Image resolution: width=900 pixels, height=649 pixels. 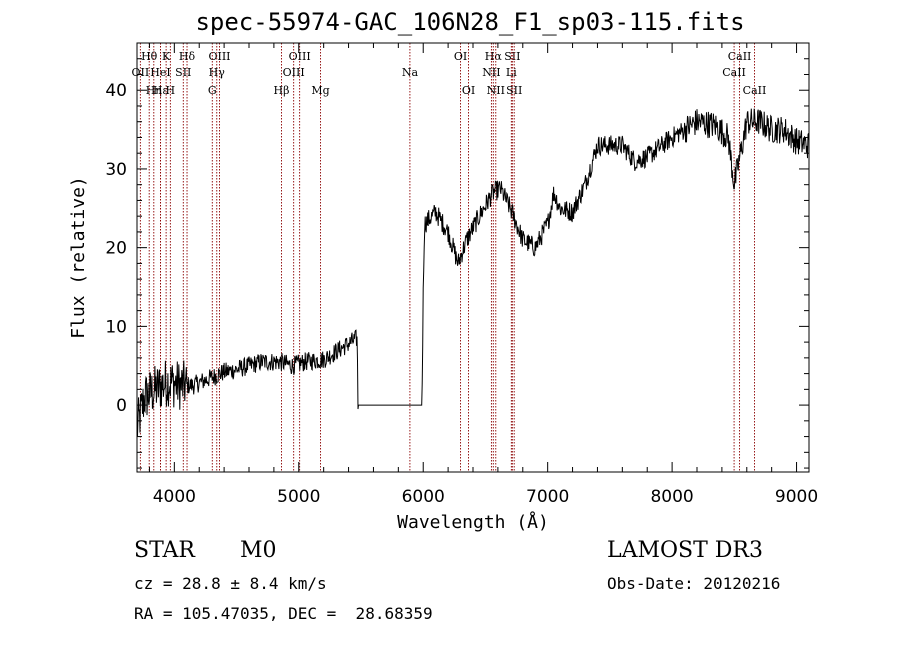 I want to click on y-axis-label: Flux (relative), so click(x=78, y=257).